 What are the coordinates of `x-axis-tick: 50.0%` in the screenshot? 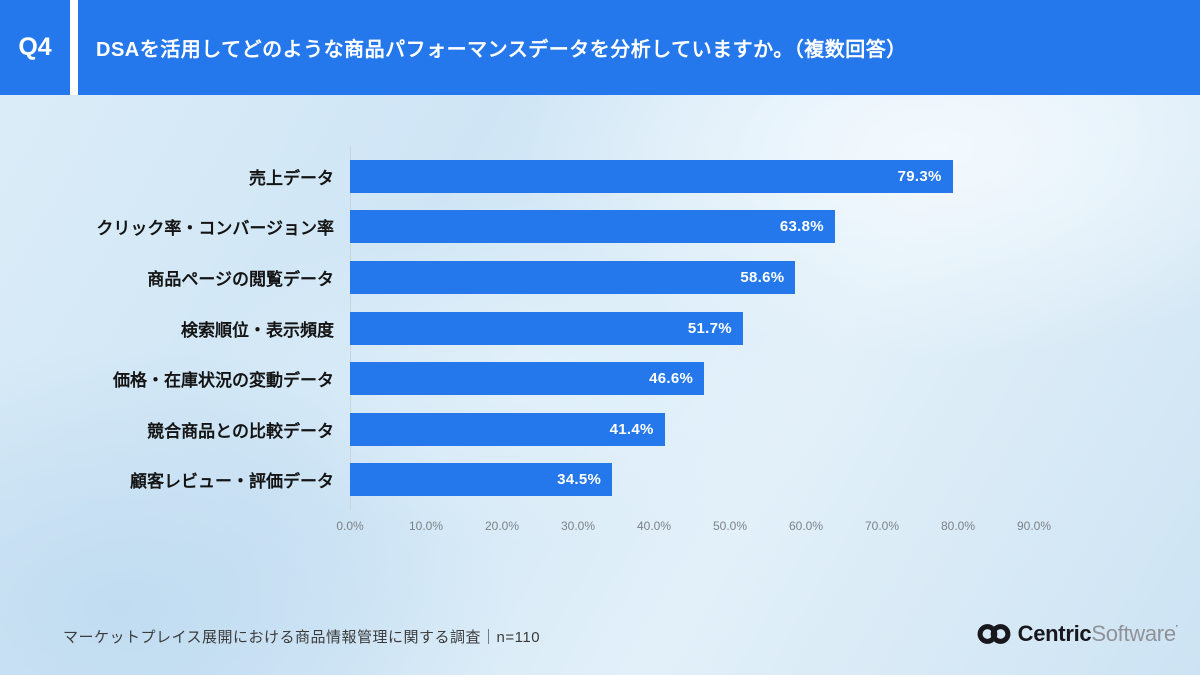 It's located at (730, 526).